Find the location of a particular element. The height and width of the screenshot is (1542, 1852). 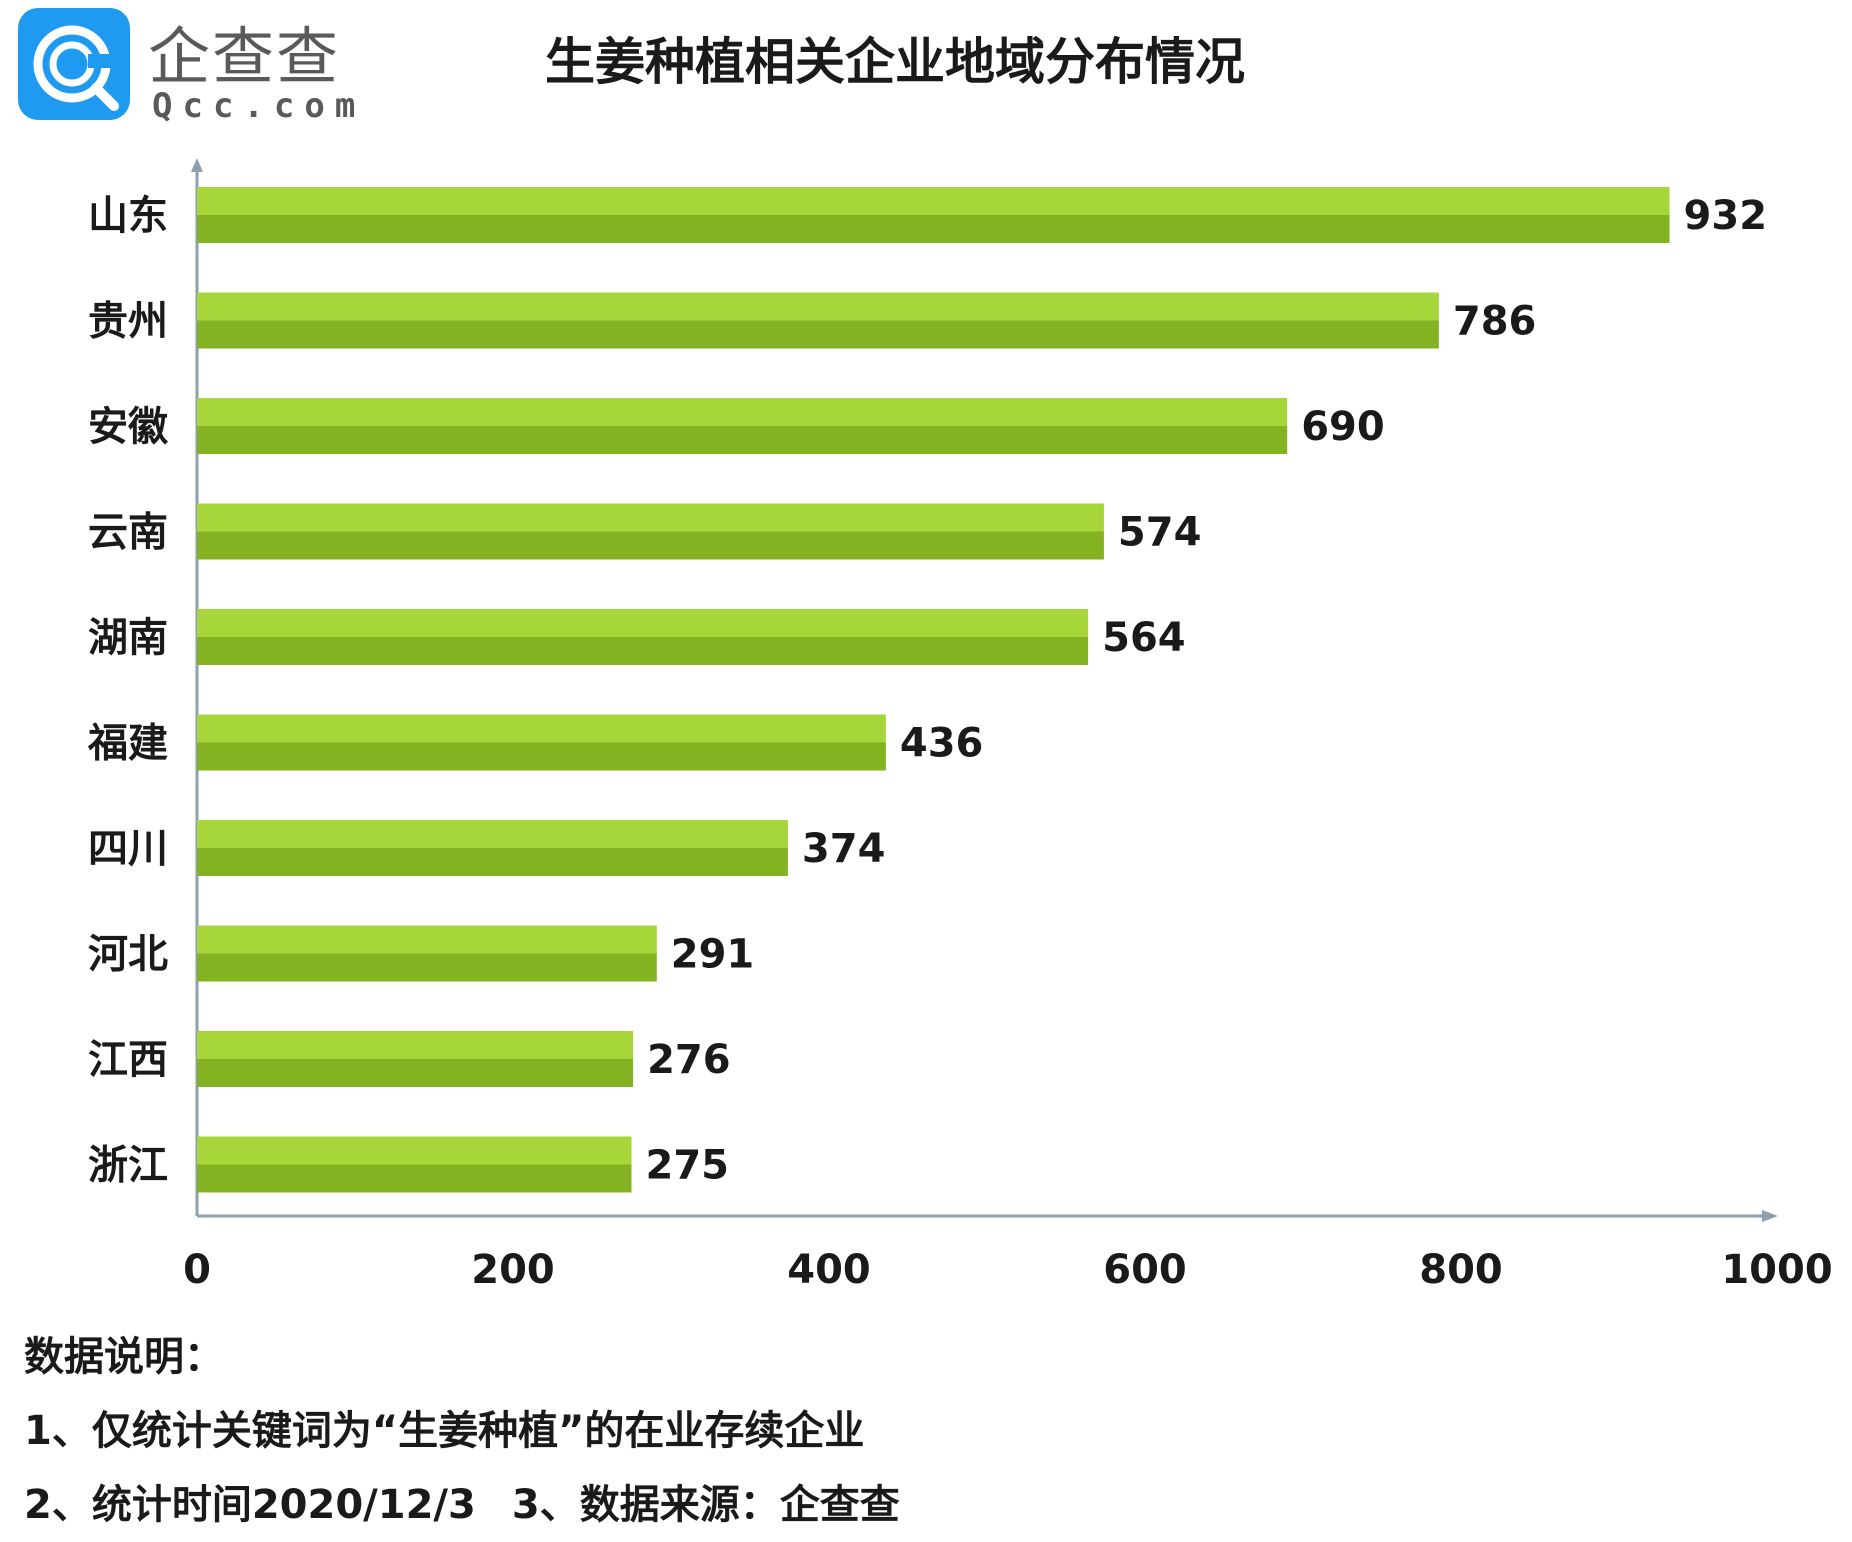

notes-line-2-source: 3、数据来源：企查查 is located at coordinates (705, 1505).